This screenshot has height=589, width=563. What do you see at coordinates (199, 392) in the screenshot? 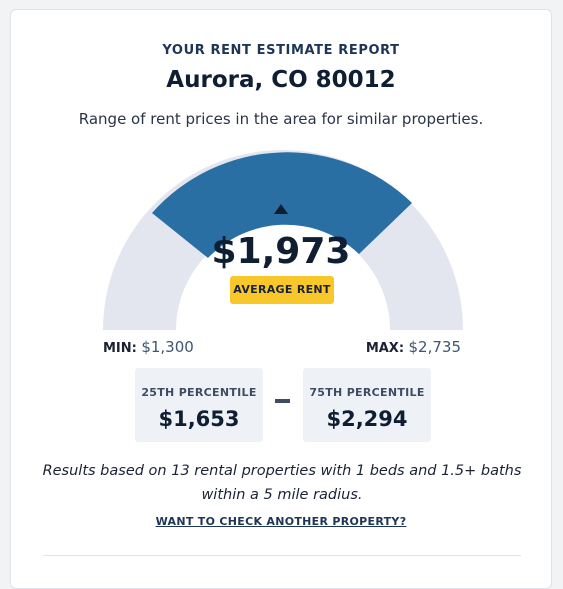
I see `percentile-25-label: 25TH PERCENTILE` at bounding box center [199, 392].